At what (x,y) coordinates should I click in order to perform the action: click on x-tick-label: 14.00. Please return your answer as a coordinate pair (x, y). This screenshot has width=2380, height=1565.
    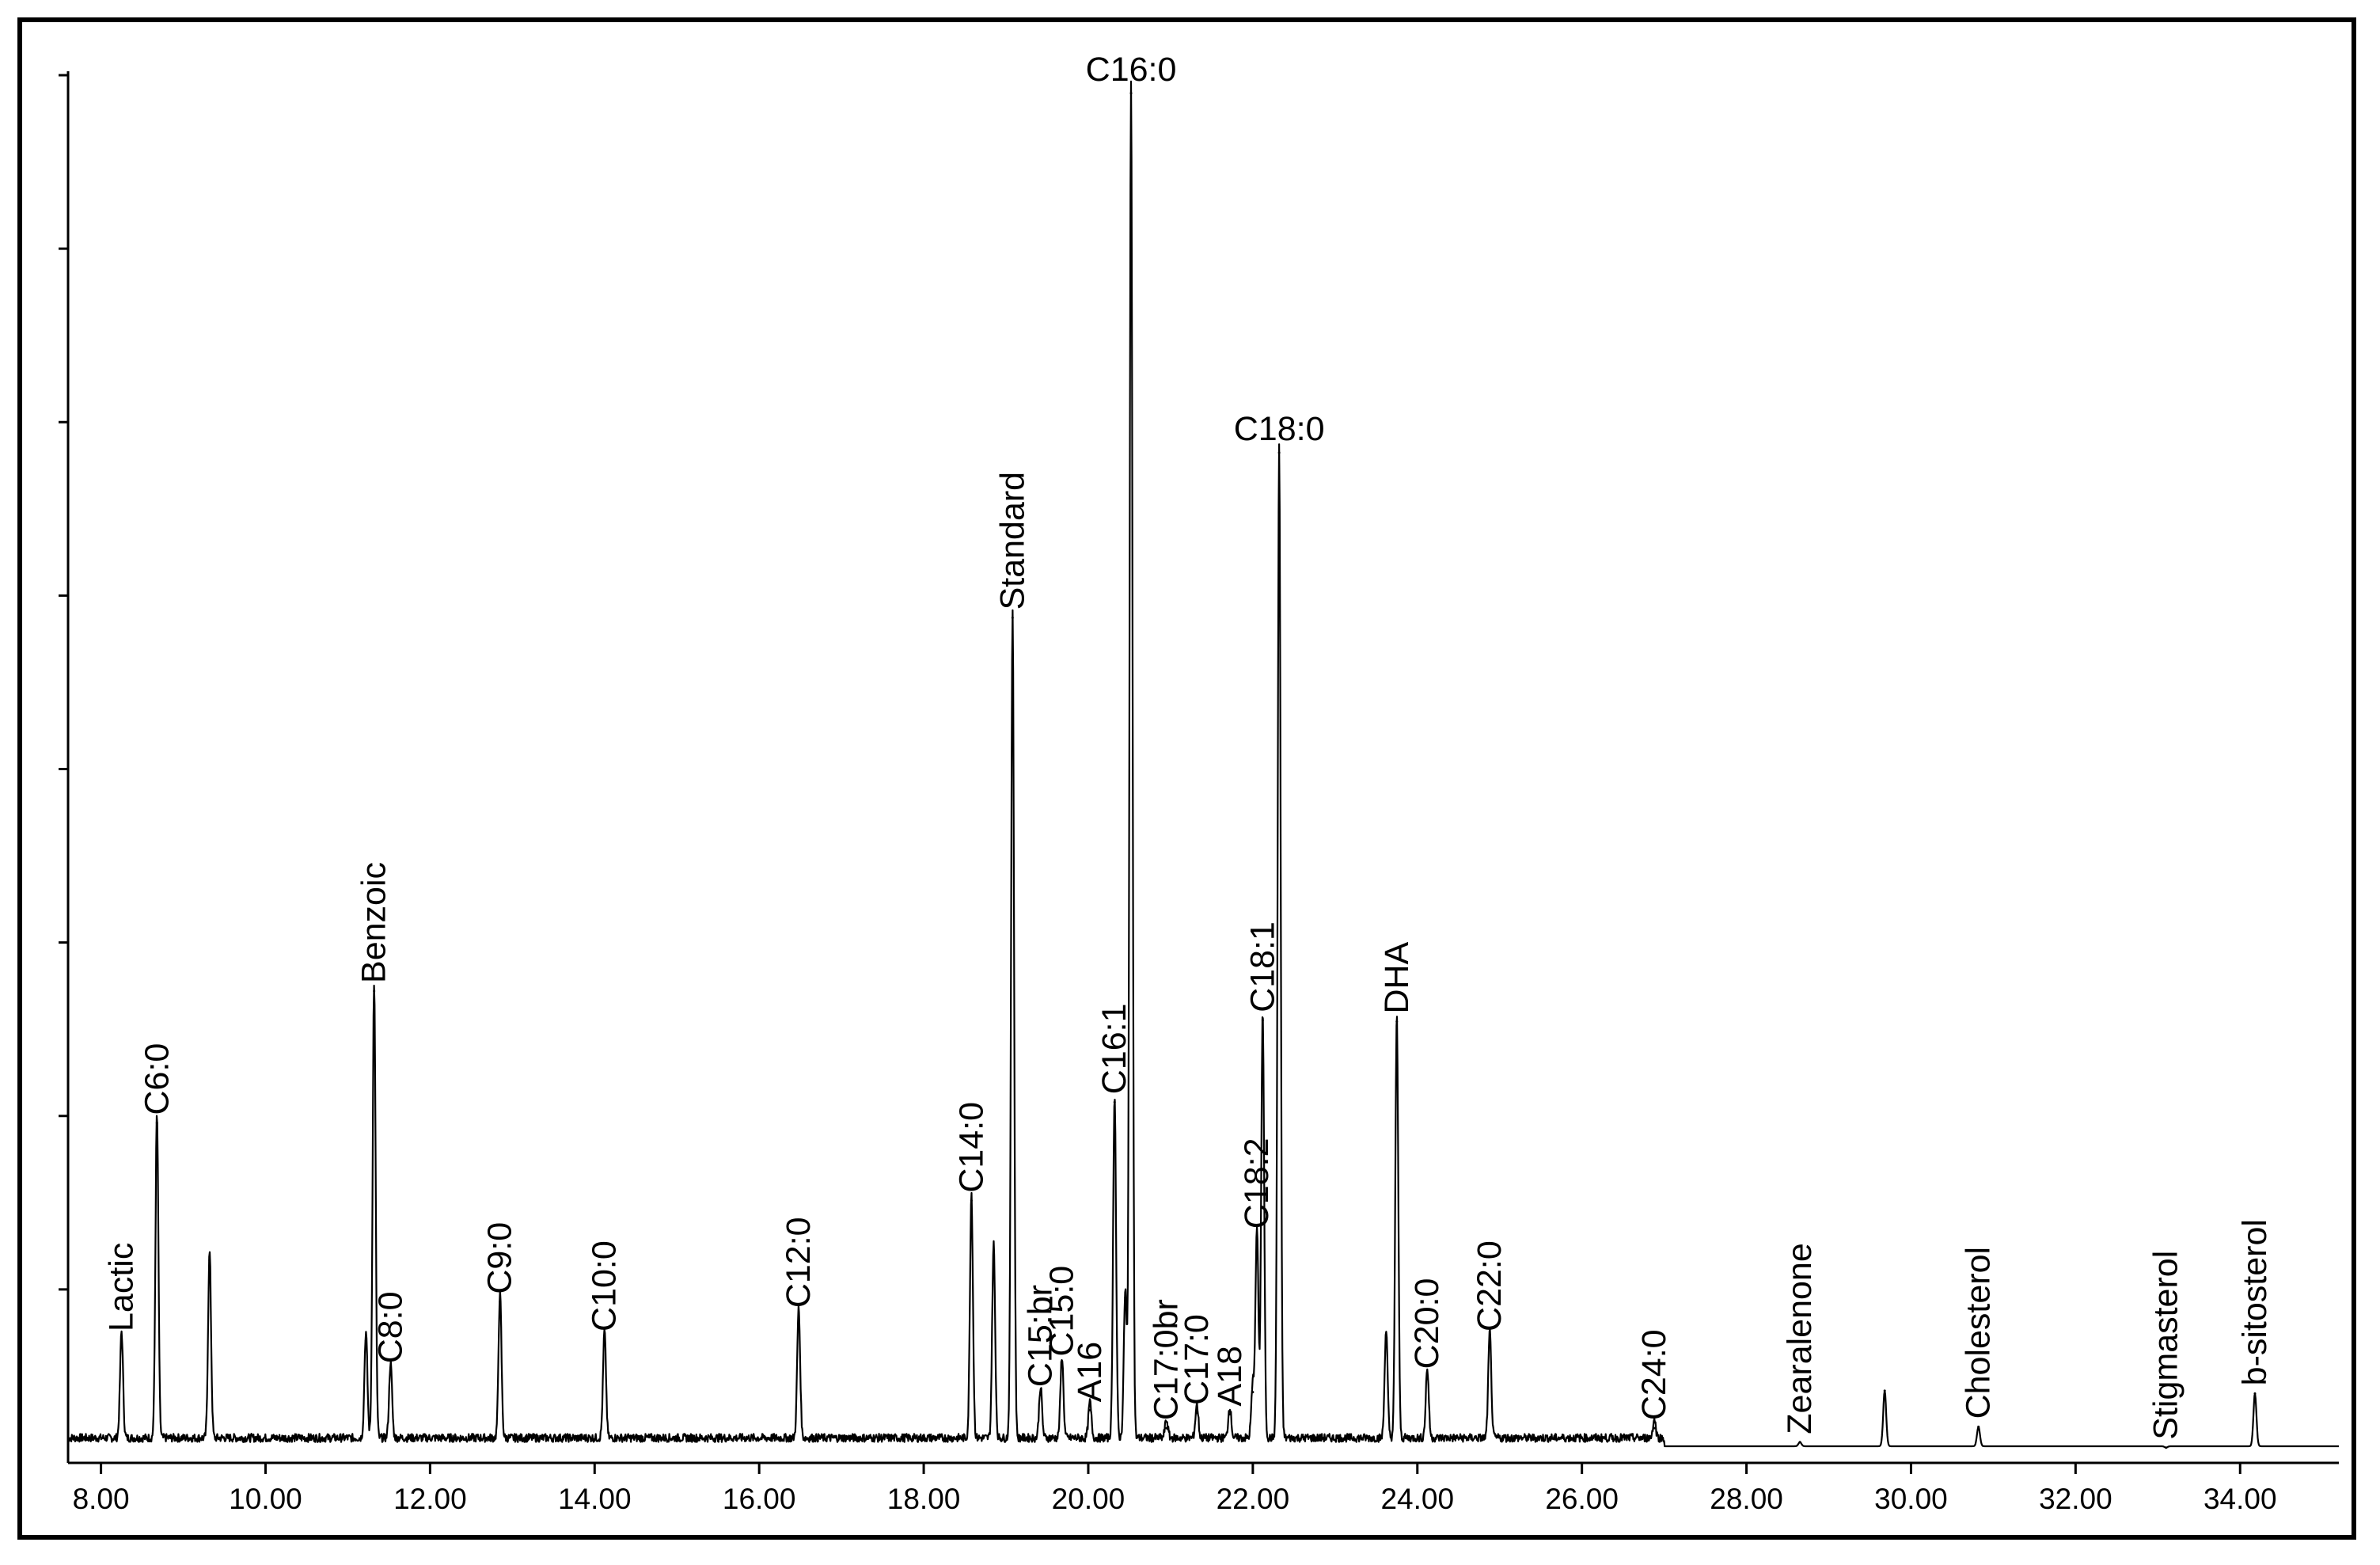
    Looking at the image, I should click on (595, 1499).